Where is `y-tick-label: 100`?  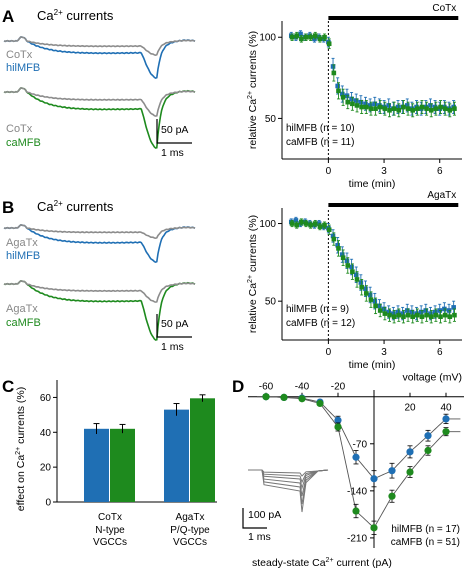
y-tick-label: 100 is located at coordinates (267, 38).